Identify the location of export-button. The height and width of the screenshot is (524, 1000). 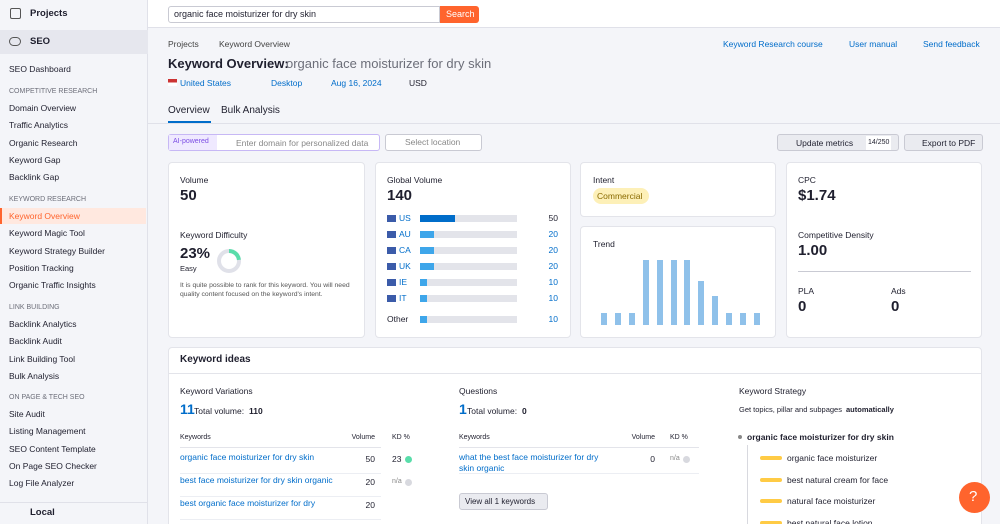
(943, 142).